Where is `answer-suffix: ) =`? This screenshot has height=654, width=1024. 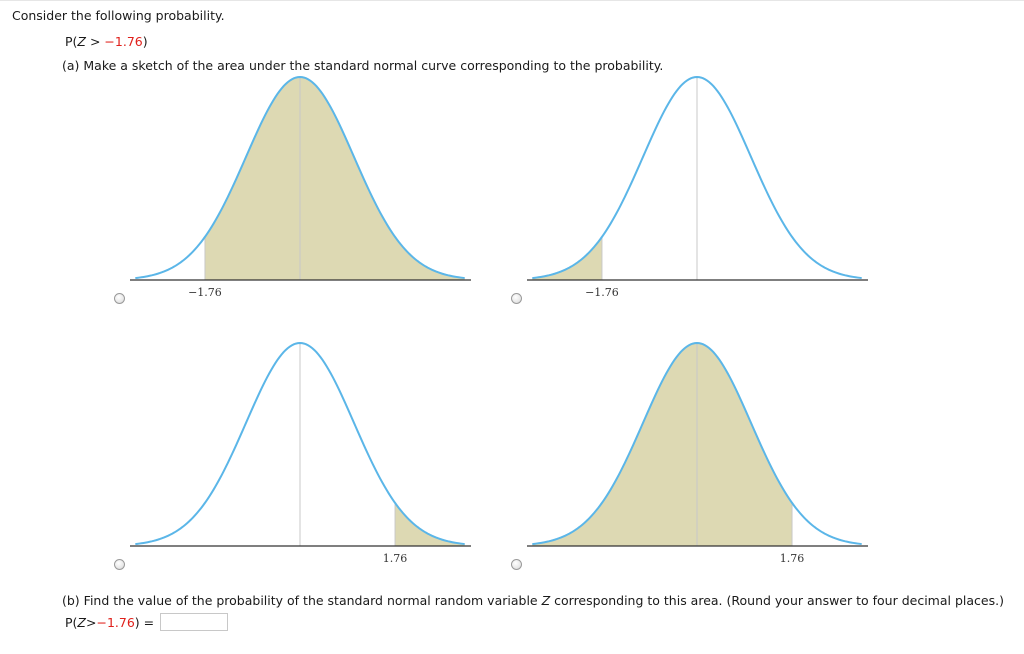 answer-suffix: ) = is located at coordinates (144, 622).